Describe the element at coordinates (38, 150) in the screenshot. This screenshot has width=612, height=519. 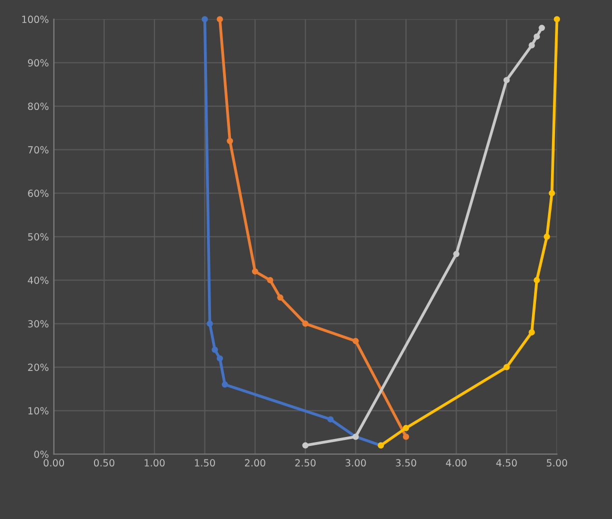
I see `y-tick-label: 70%` at that location.